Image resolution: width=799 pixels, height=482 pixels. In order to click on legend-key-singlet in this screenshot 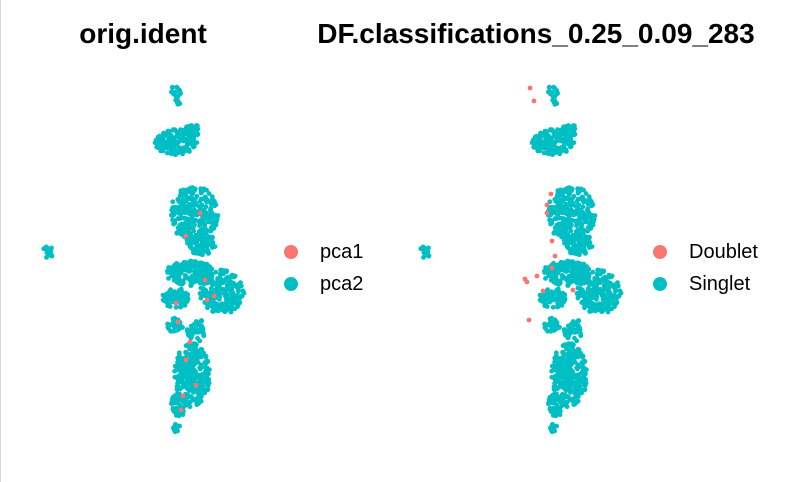, I will do `click(660, 284)`.